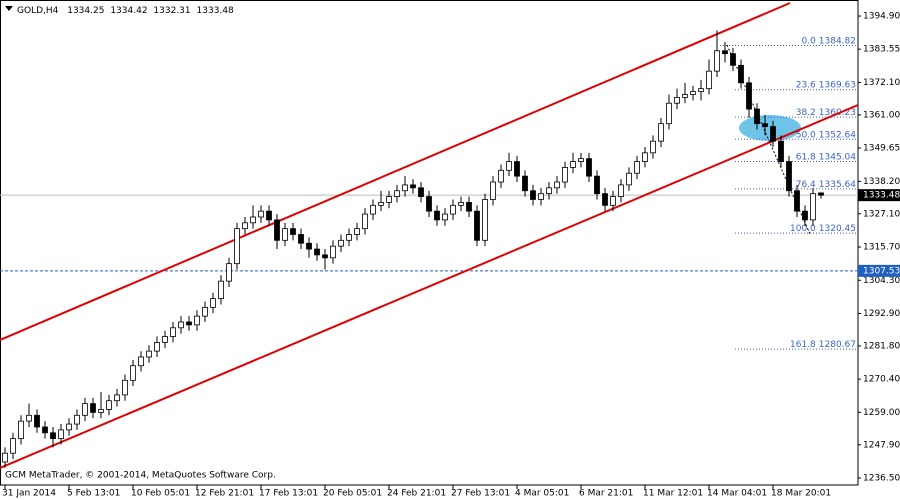  What do you see at coordinates (288, 494) in the screenshot?
I see `x-tick-label: 17 Feb 13:01` at bounding box center [288, 494].